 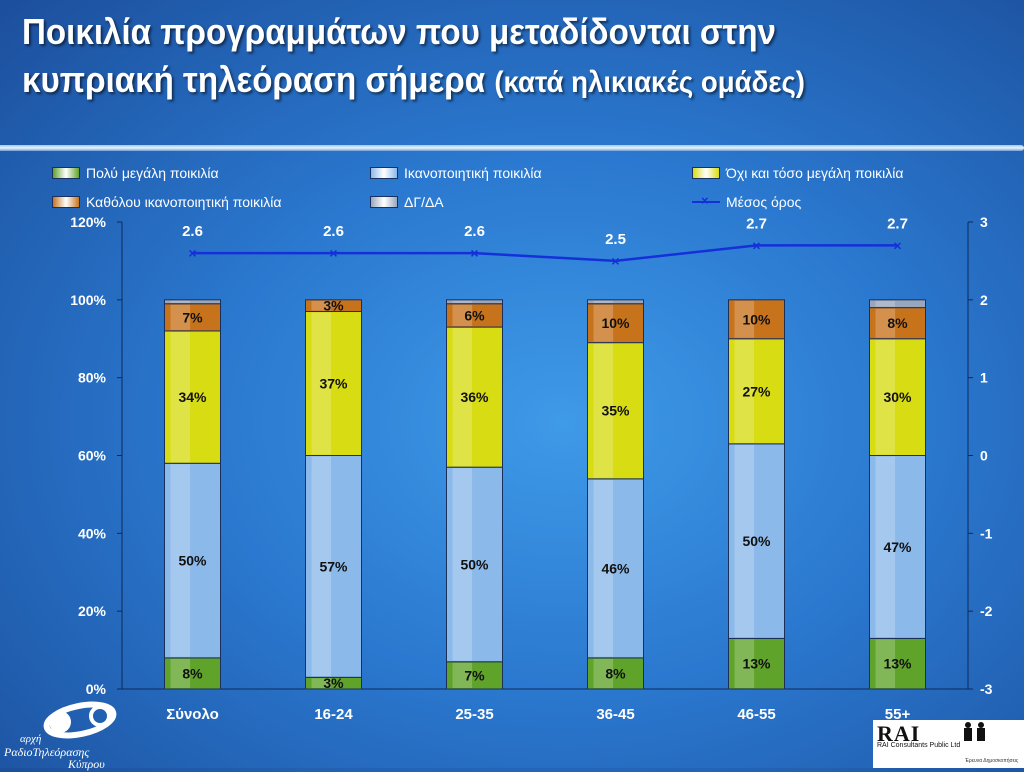 What do you see at coordinates (756, 714) in the screenshot?
I see `x-category-label: 46-55` at bounding box center [756, 714].